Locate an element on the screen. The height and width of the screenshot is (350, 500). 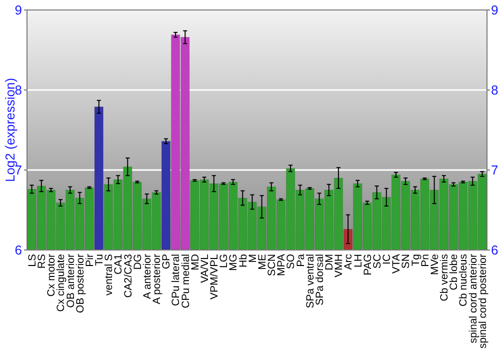
x-tick-label: SPa dorsal is located at coordinates (320, 280).